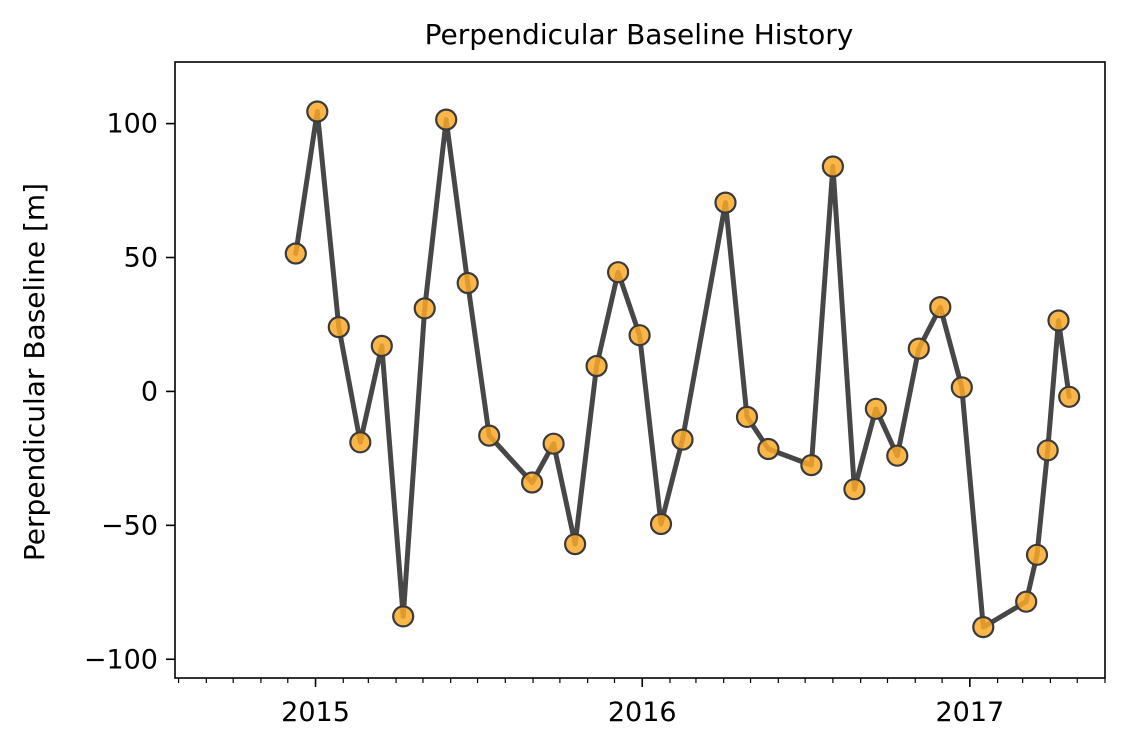  Describe the element at coordinates (141, 258) in the screenshot. I see `y-tick-label: 50` at that location.